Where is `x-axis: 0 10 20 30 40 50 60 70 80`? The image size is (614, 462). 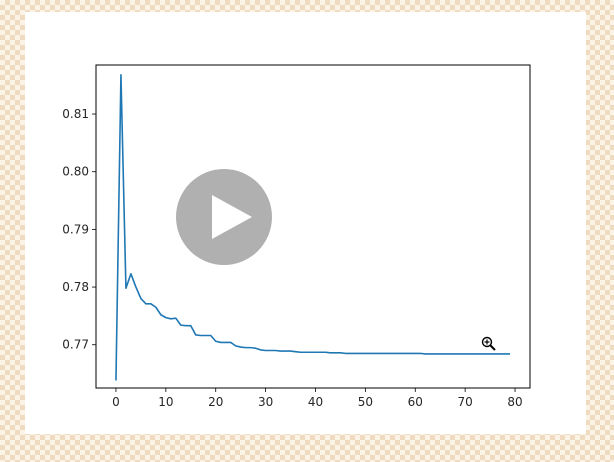
x-axis: 0 10 20 30 40 50 60 70 80 is located at coordinates (317, 398).